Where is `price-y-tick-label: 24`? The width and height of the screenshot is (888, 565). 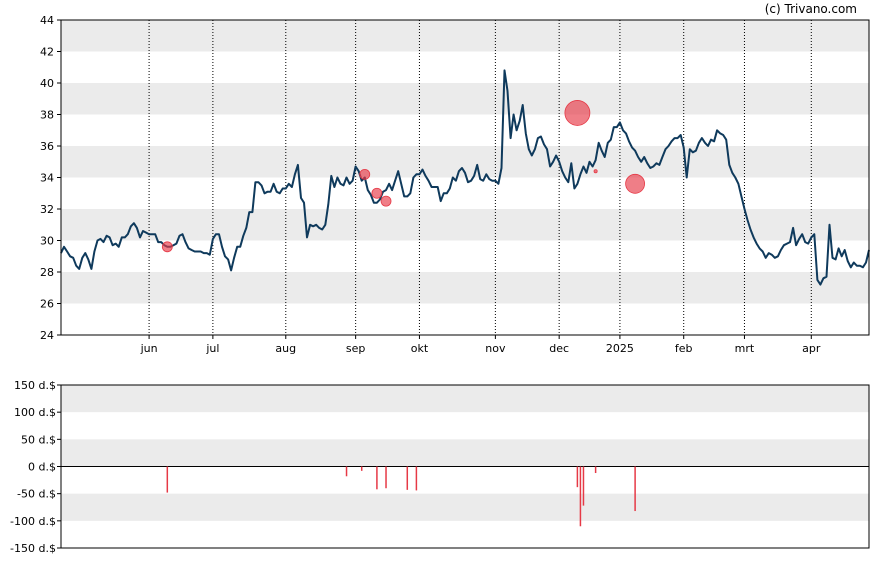
price-y-tick-label: 24 is located at coordinates (47, 335).